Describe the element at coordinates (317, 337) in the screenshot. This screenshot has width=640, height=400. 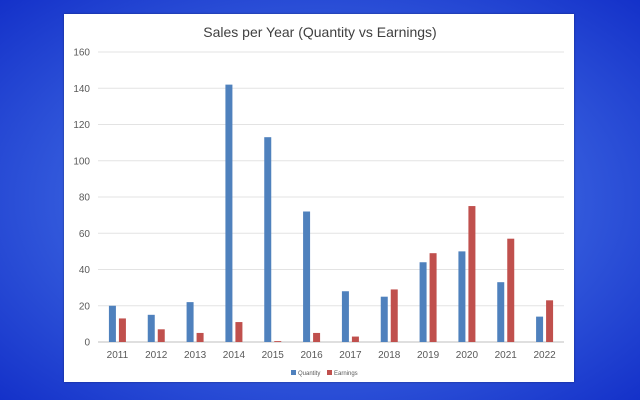
I see `bar-earnings-2016` at that location.